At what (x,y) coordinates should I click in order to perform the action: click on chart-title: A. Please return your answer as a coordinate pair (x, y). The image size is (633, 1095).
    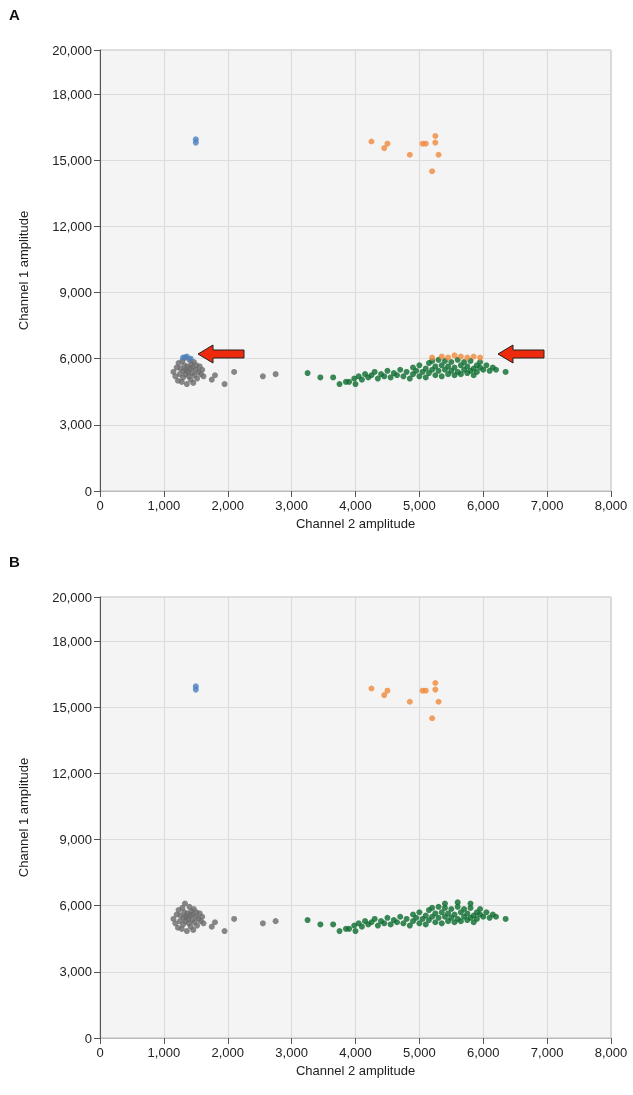
    Looking at the image, I should click on (14, 14).